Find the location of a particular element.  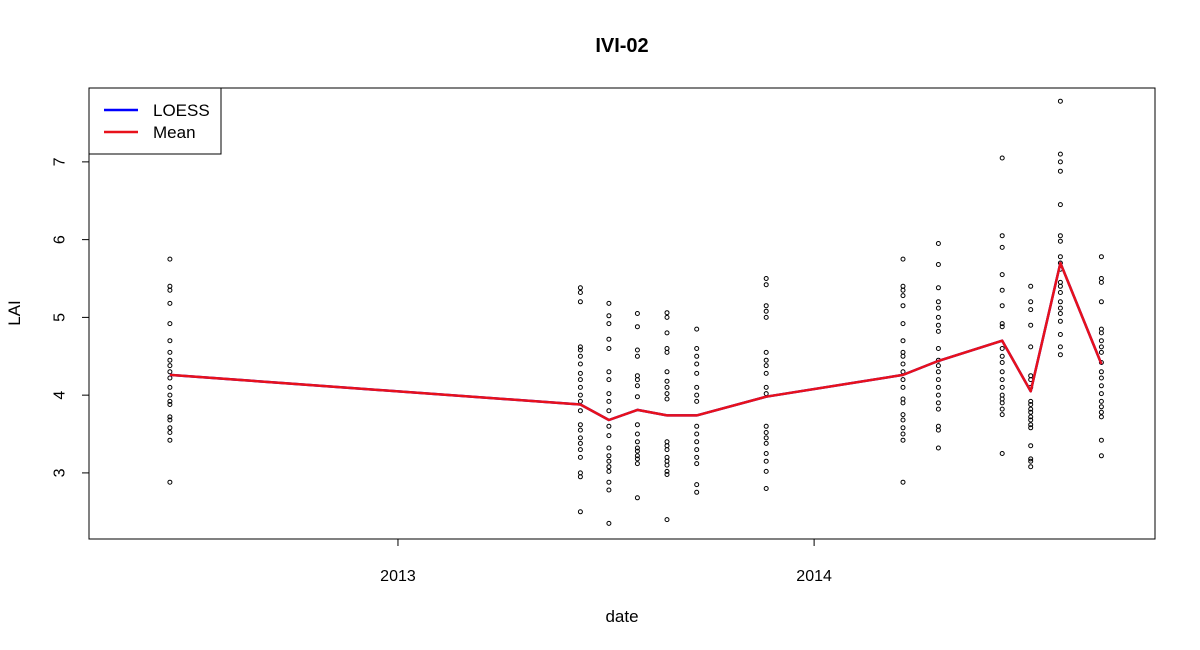

y-tick-label: 5 is located at coordinates (60, 317).